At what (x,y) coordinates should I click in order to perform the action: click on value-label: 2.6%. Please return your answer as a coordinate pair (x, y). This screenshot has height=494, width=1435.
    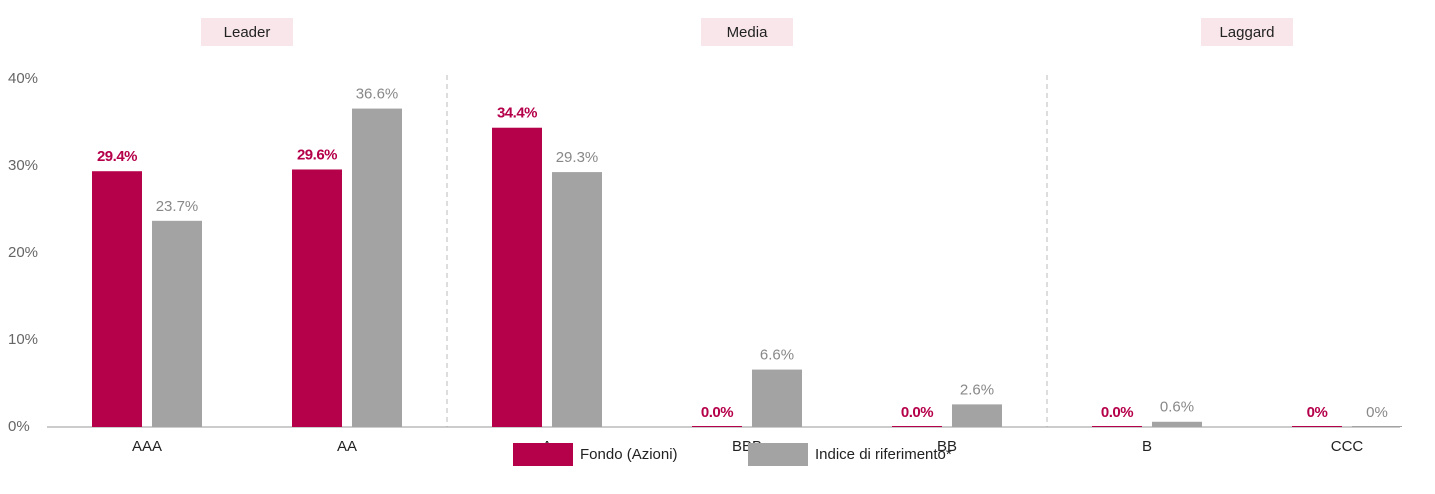
    Looking at the image, I should click on (977, 389).